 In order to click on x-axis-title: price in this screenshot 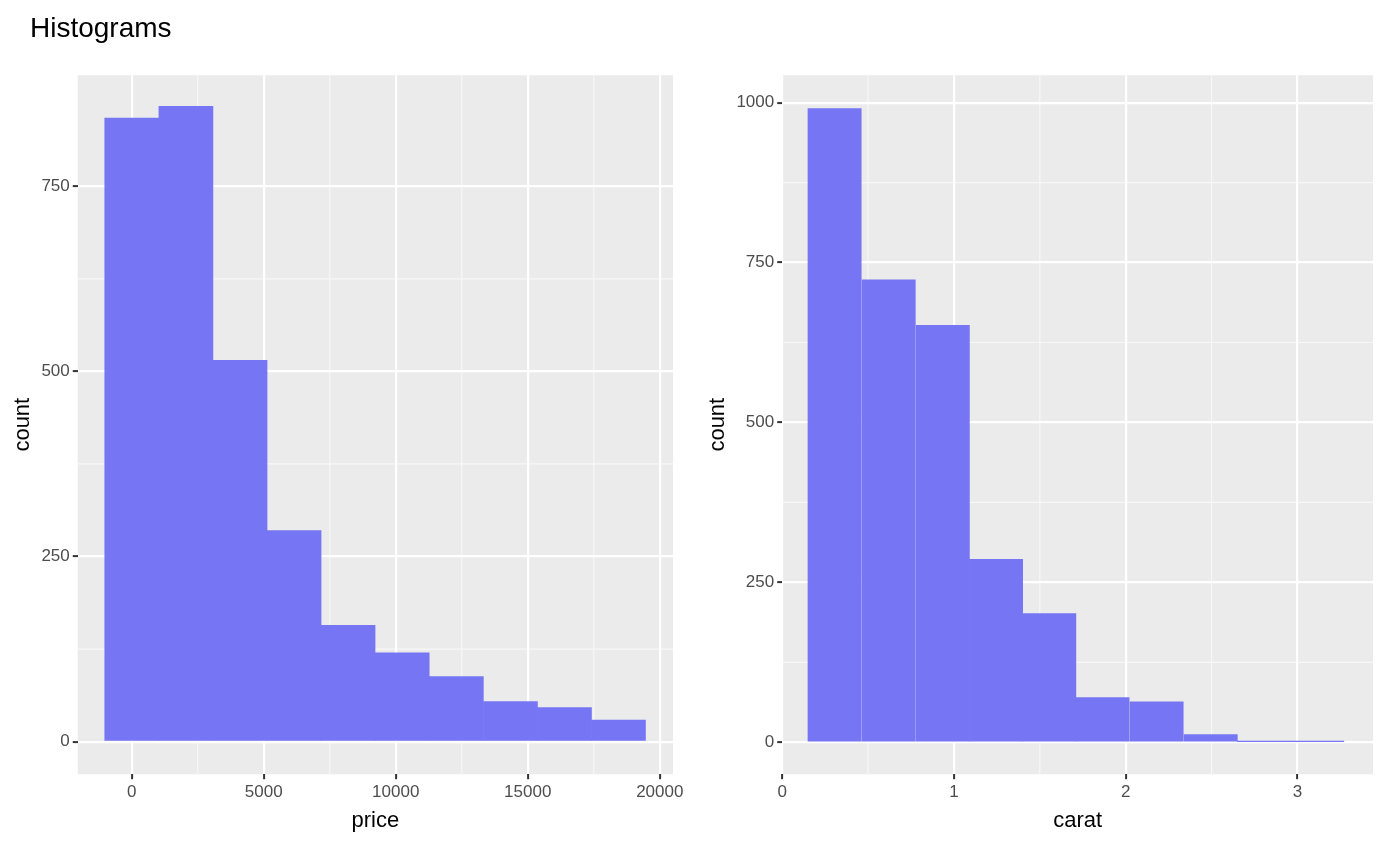, I will do `click(375, 819)`.